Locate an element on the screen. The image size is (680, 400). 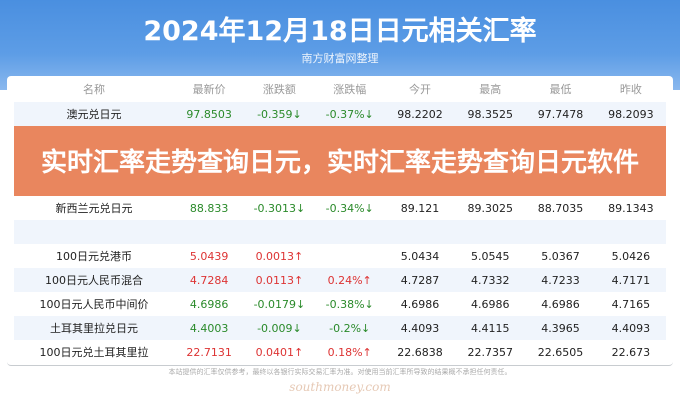
overlay-title: 实时汇率走势查询日元，实时汇率走势查询日元软件 is located at coordinates (339, 162).